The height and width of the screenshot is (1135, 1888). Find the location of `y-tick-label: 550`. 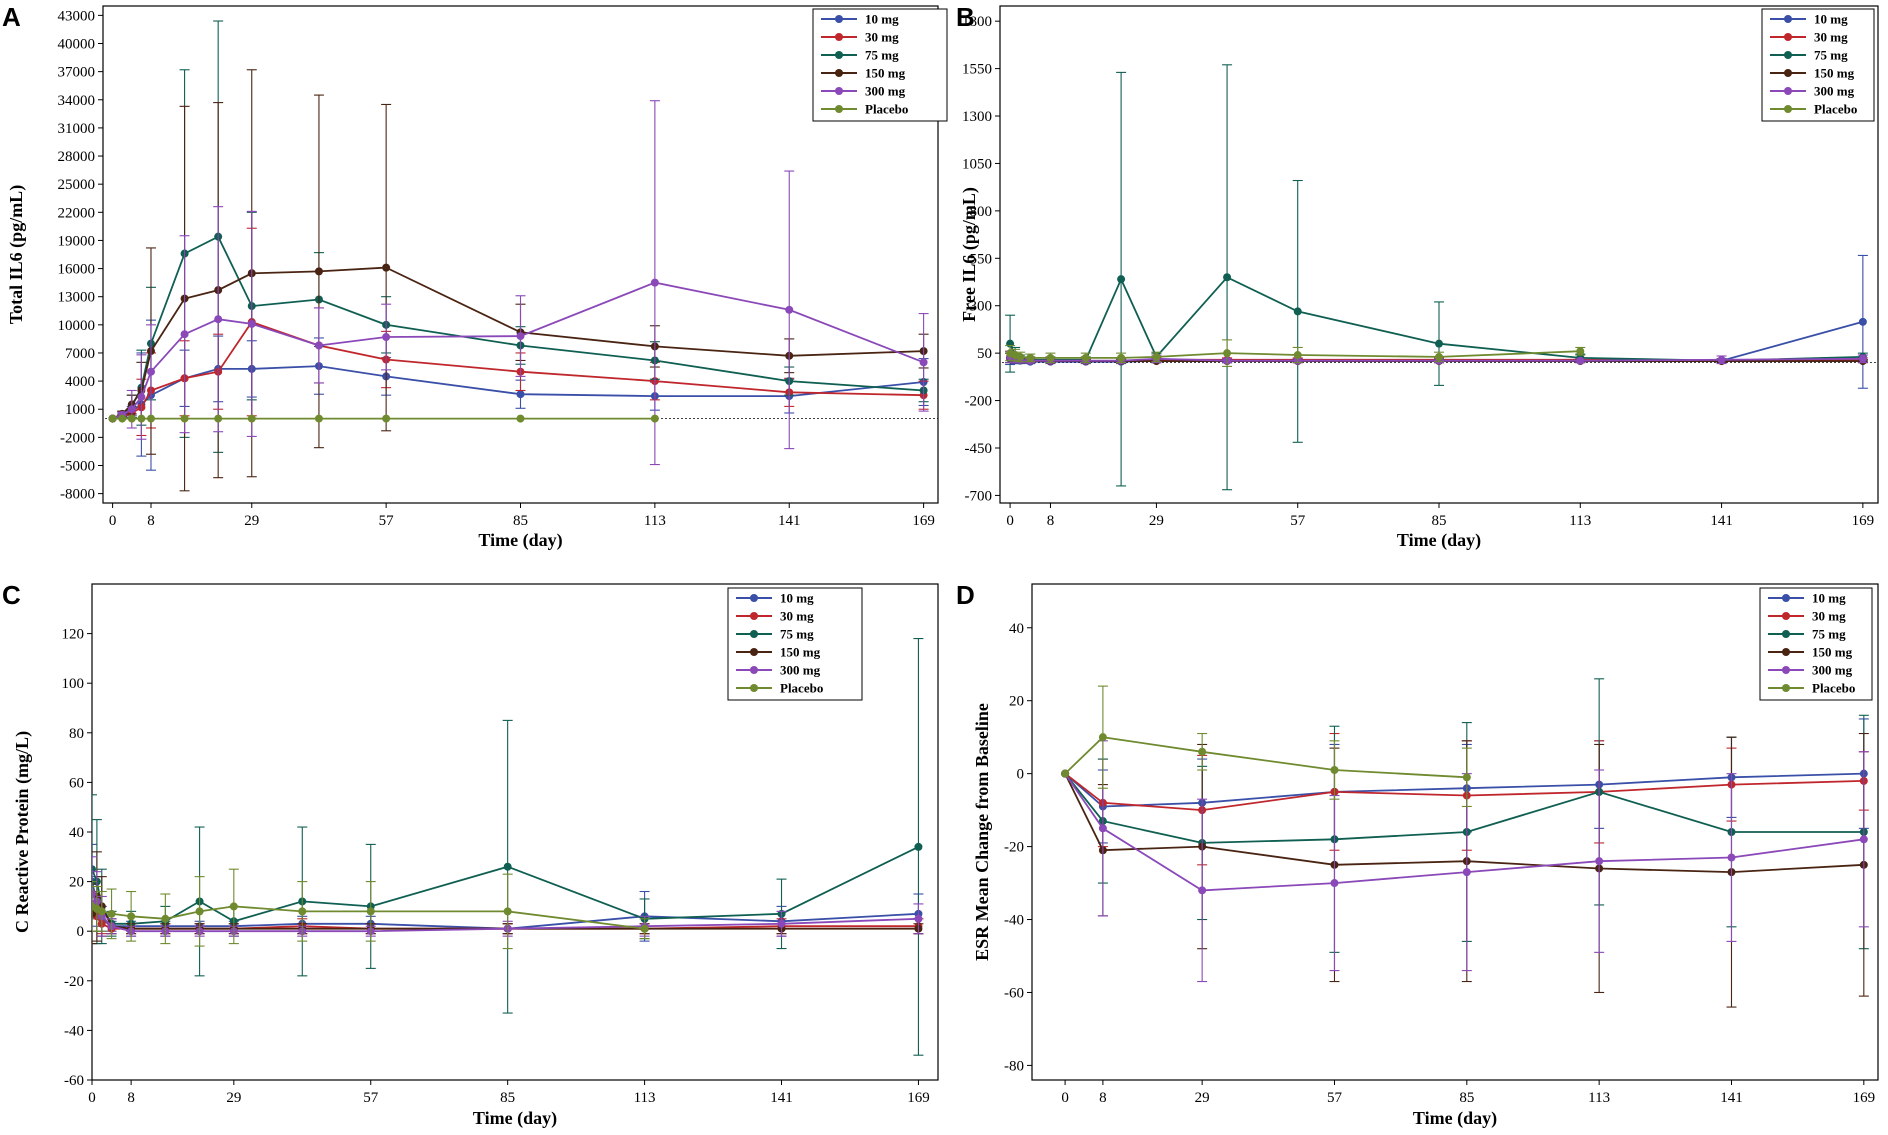

y-tick-label: 550 is located at coordinates (981, 259).